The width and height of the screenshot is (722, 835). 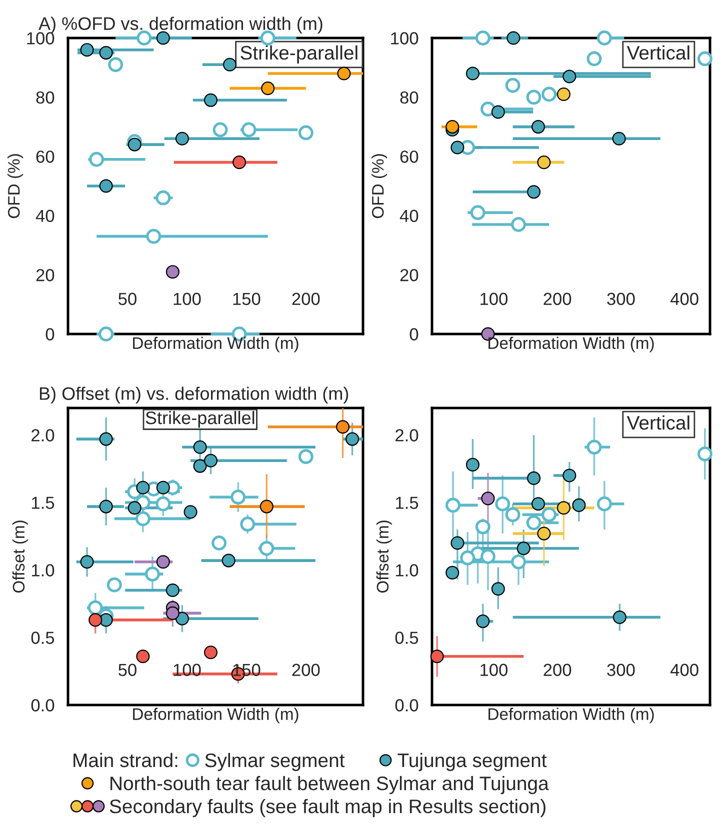 What do you see at coordinates (472, 762) in the screenshot?
I see `legend-label: Tujunga segment` at bounding box center [472, 762].